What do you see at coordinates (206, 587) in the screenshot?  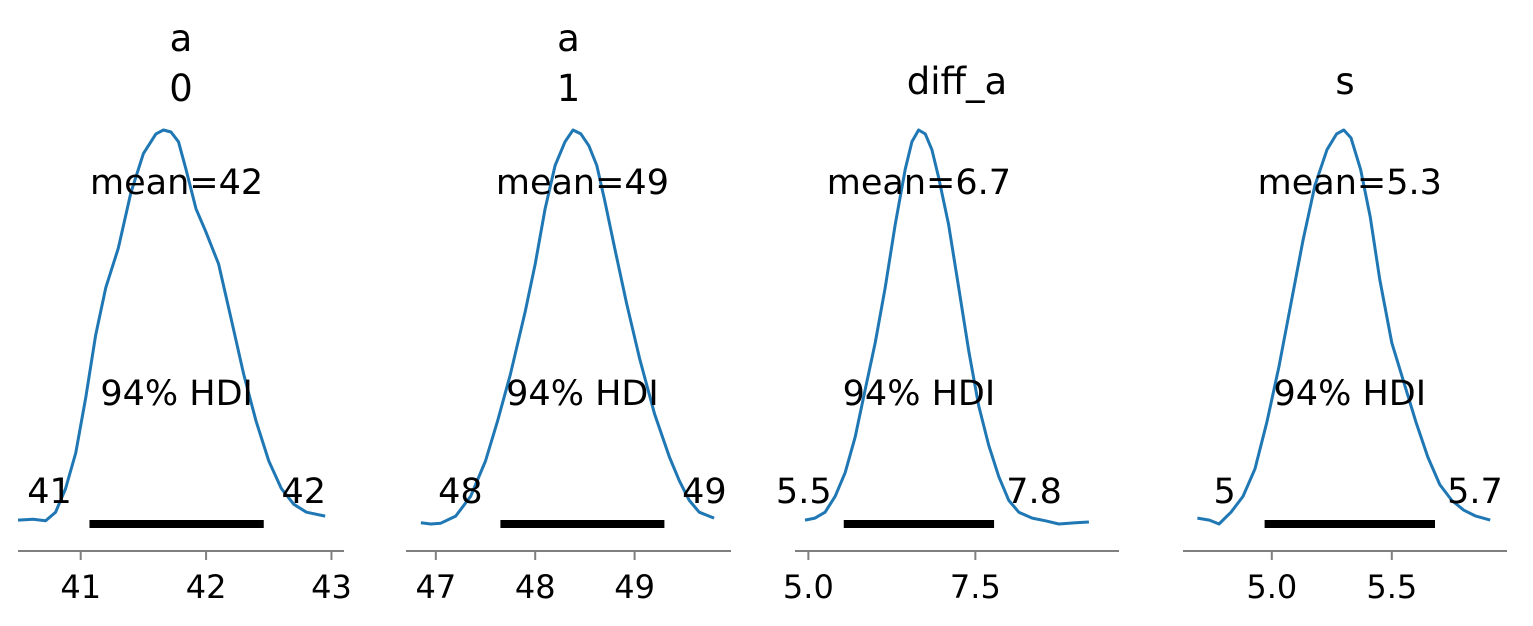 I see `x-tick-label: 42` at bounding box center [206, 587].